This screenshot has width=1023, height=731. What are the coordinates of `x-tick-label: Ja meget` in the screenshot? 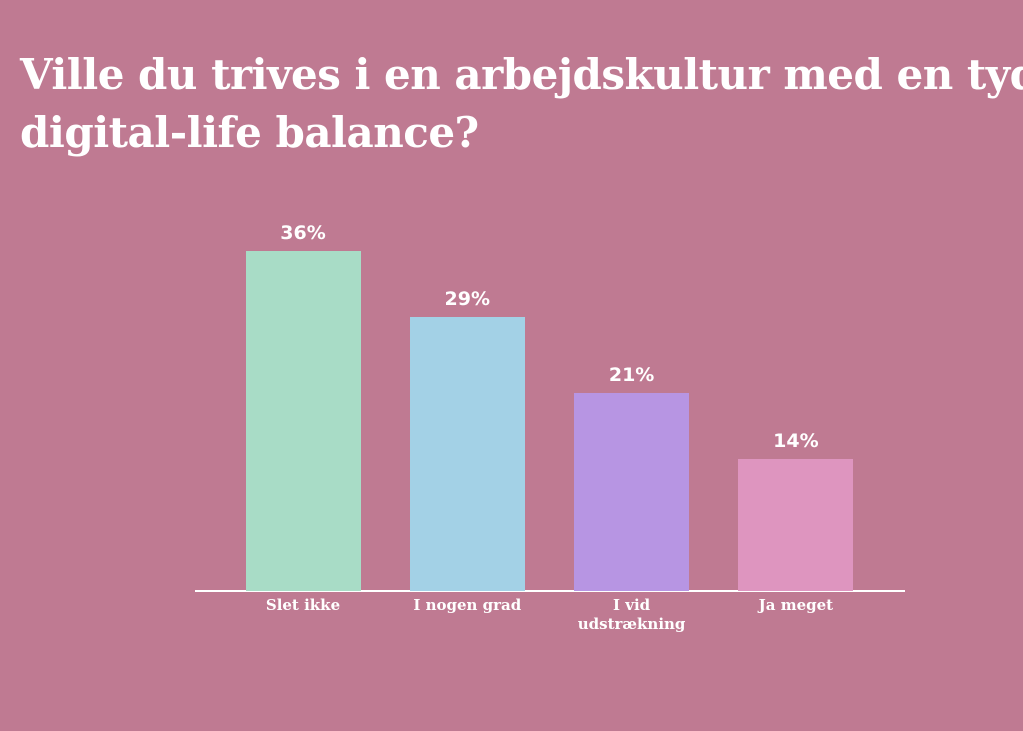 It's located at (796, 605).